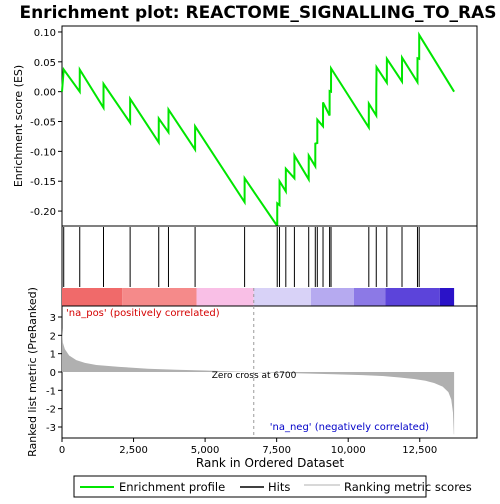  I want to click on positive-correlation-label: 'na_pos' (positively correlated), so click(143, 313).